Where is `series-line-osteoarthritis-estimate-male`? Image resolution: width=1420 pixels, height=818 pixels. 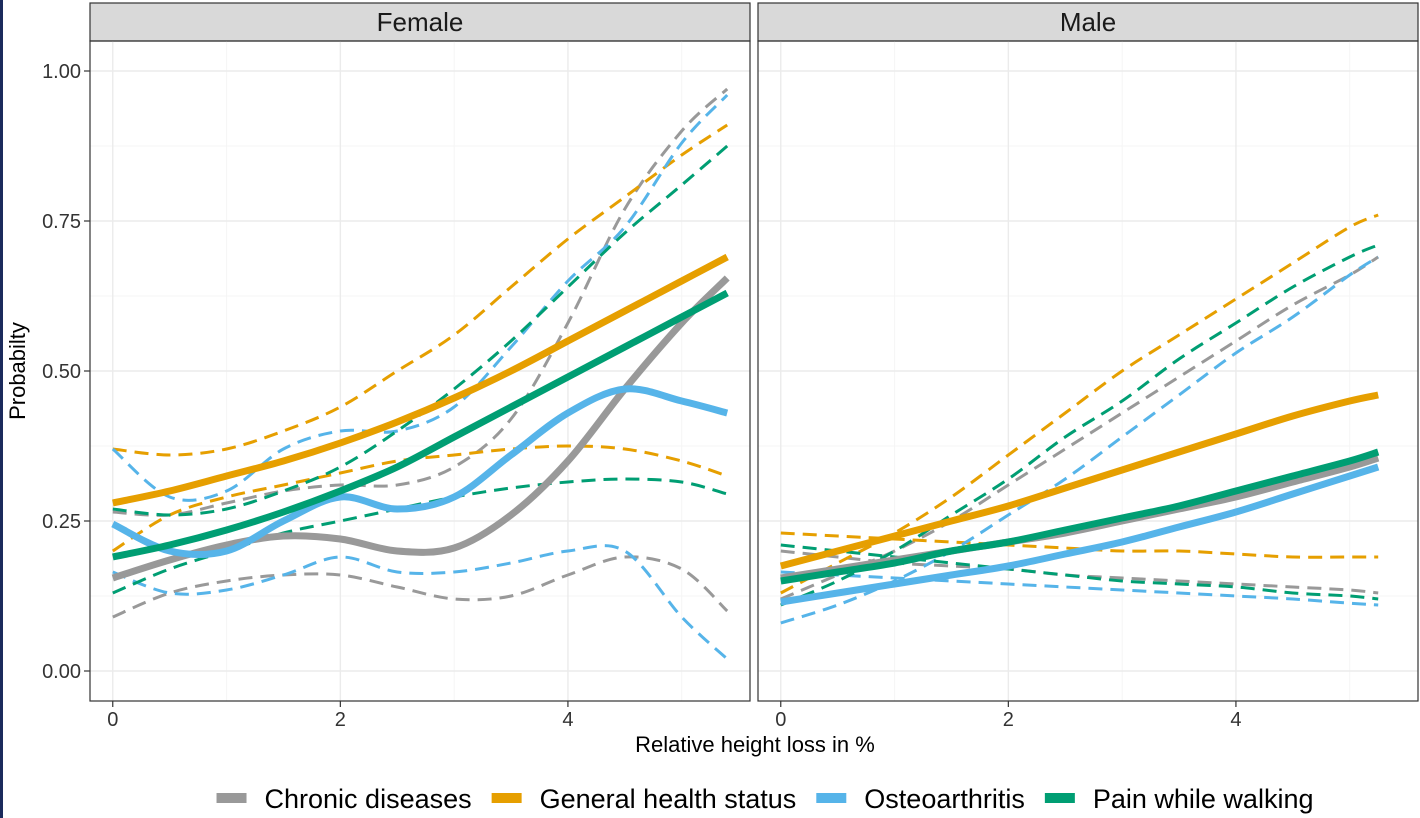 series-line-osteoarthritis-estimate-male is located at coordinates (1080, 534).